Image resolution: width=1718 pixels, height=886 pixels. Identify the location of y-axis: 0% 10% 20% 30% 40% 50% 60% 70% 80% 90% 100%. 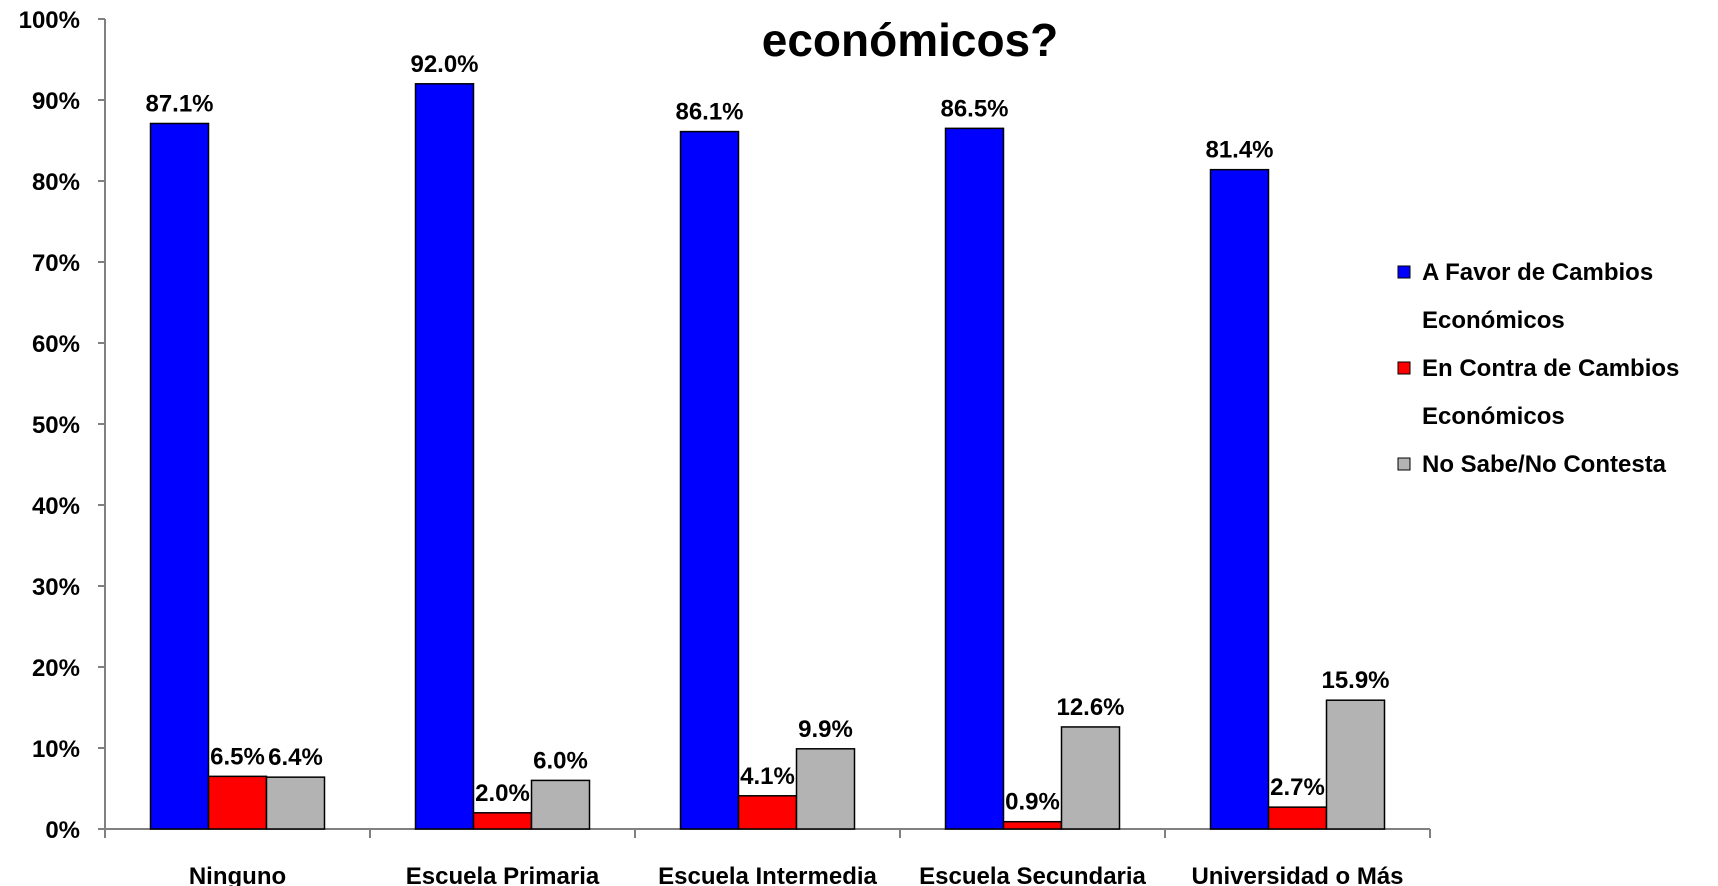
(62, 425).